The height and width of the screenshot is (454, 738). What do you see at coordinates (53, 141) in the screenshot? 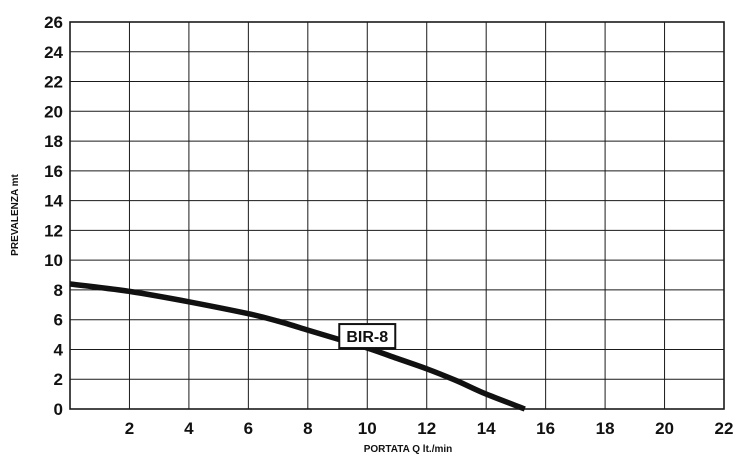
I see `y-tick-label: 18` at bounding box center [53, 141].